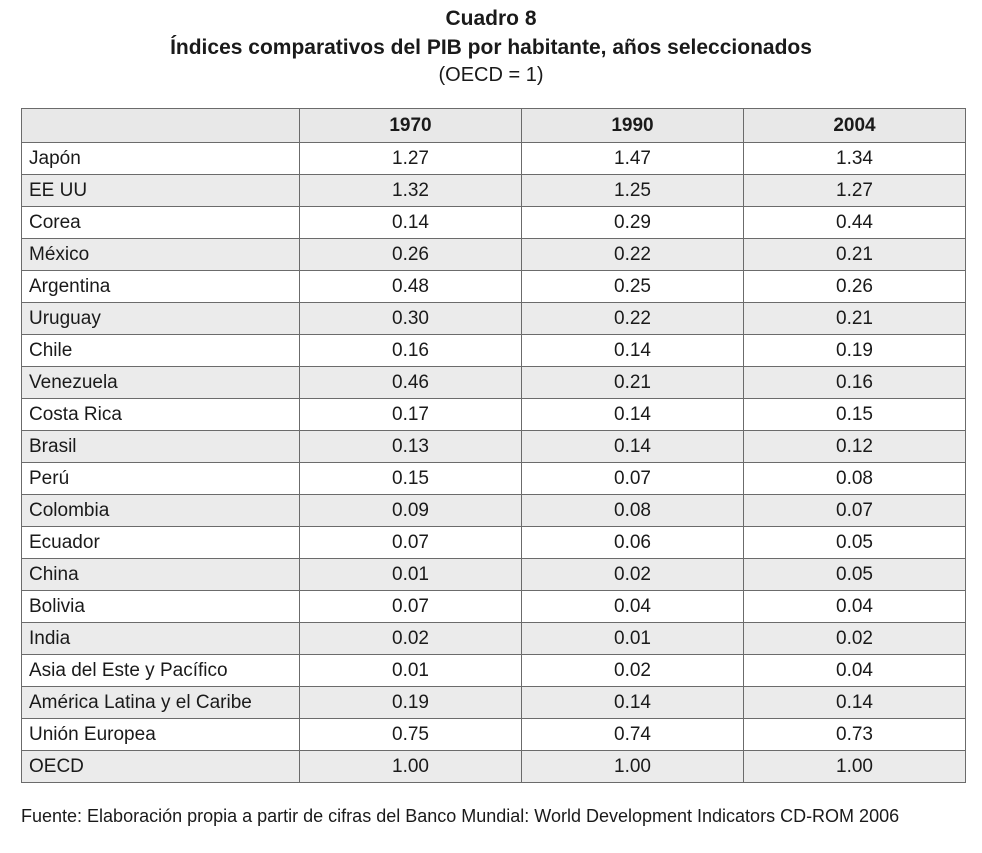 This screenshot has height=853, width=982. What do you see at coordinates (632, 766) in the screenshot?
I see `value-1990-cell: 1.00` at bounding box center [632, 766].